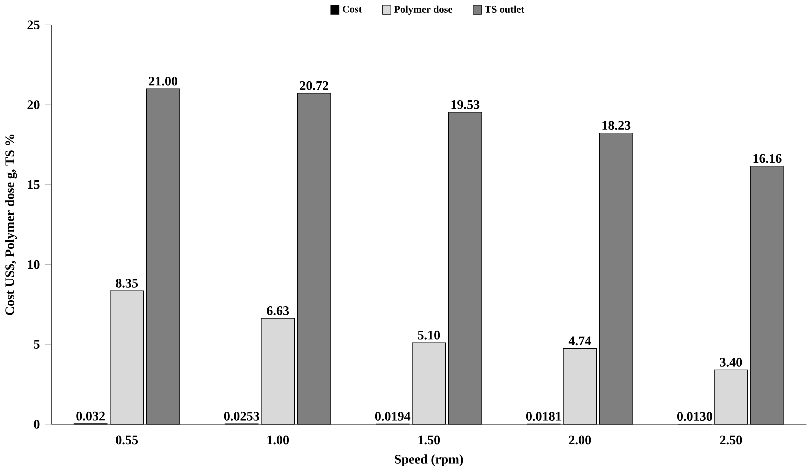 The width and height of the screenshot is (807, 471). Describe the element at coordinates (278, 311) in the screenshot. I see `data-label: 6.63` at that location.